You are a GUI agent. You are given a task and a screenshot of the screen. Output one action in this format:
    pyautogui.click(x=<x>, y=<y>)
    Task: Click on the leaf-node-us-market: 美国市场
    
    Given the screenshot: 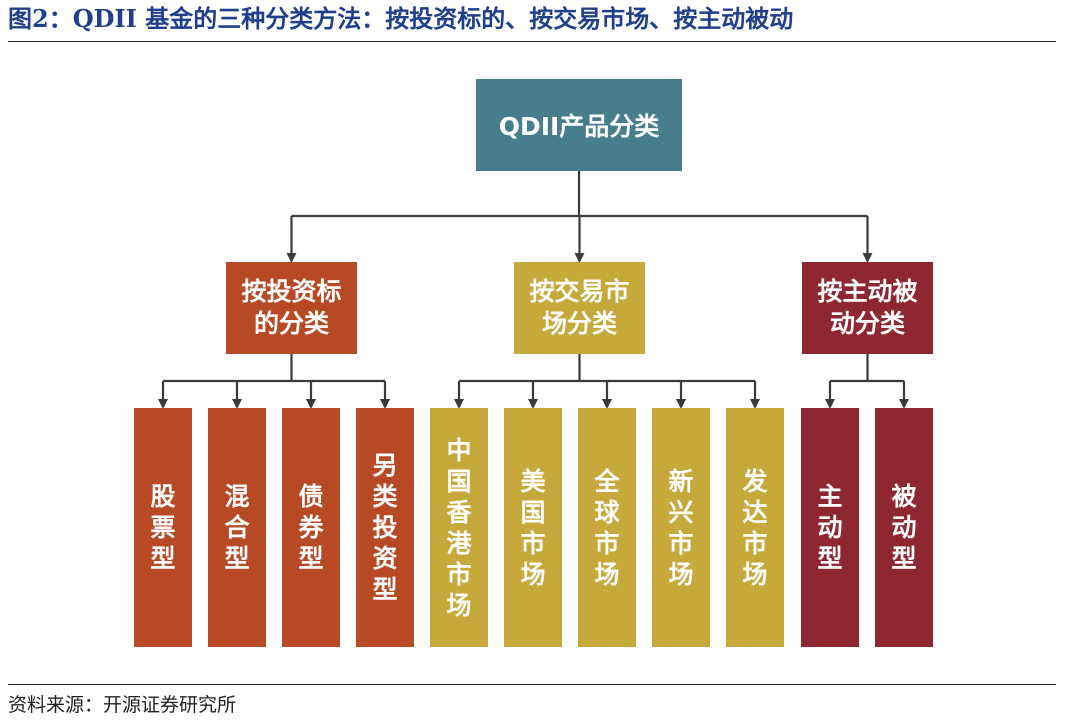 What is the action you would take?
    pyautogui.click(x=533, y=527)
    